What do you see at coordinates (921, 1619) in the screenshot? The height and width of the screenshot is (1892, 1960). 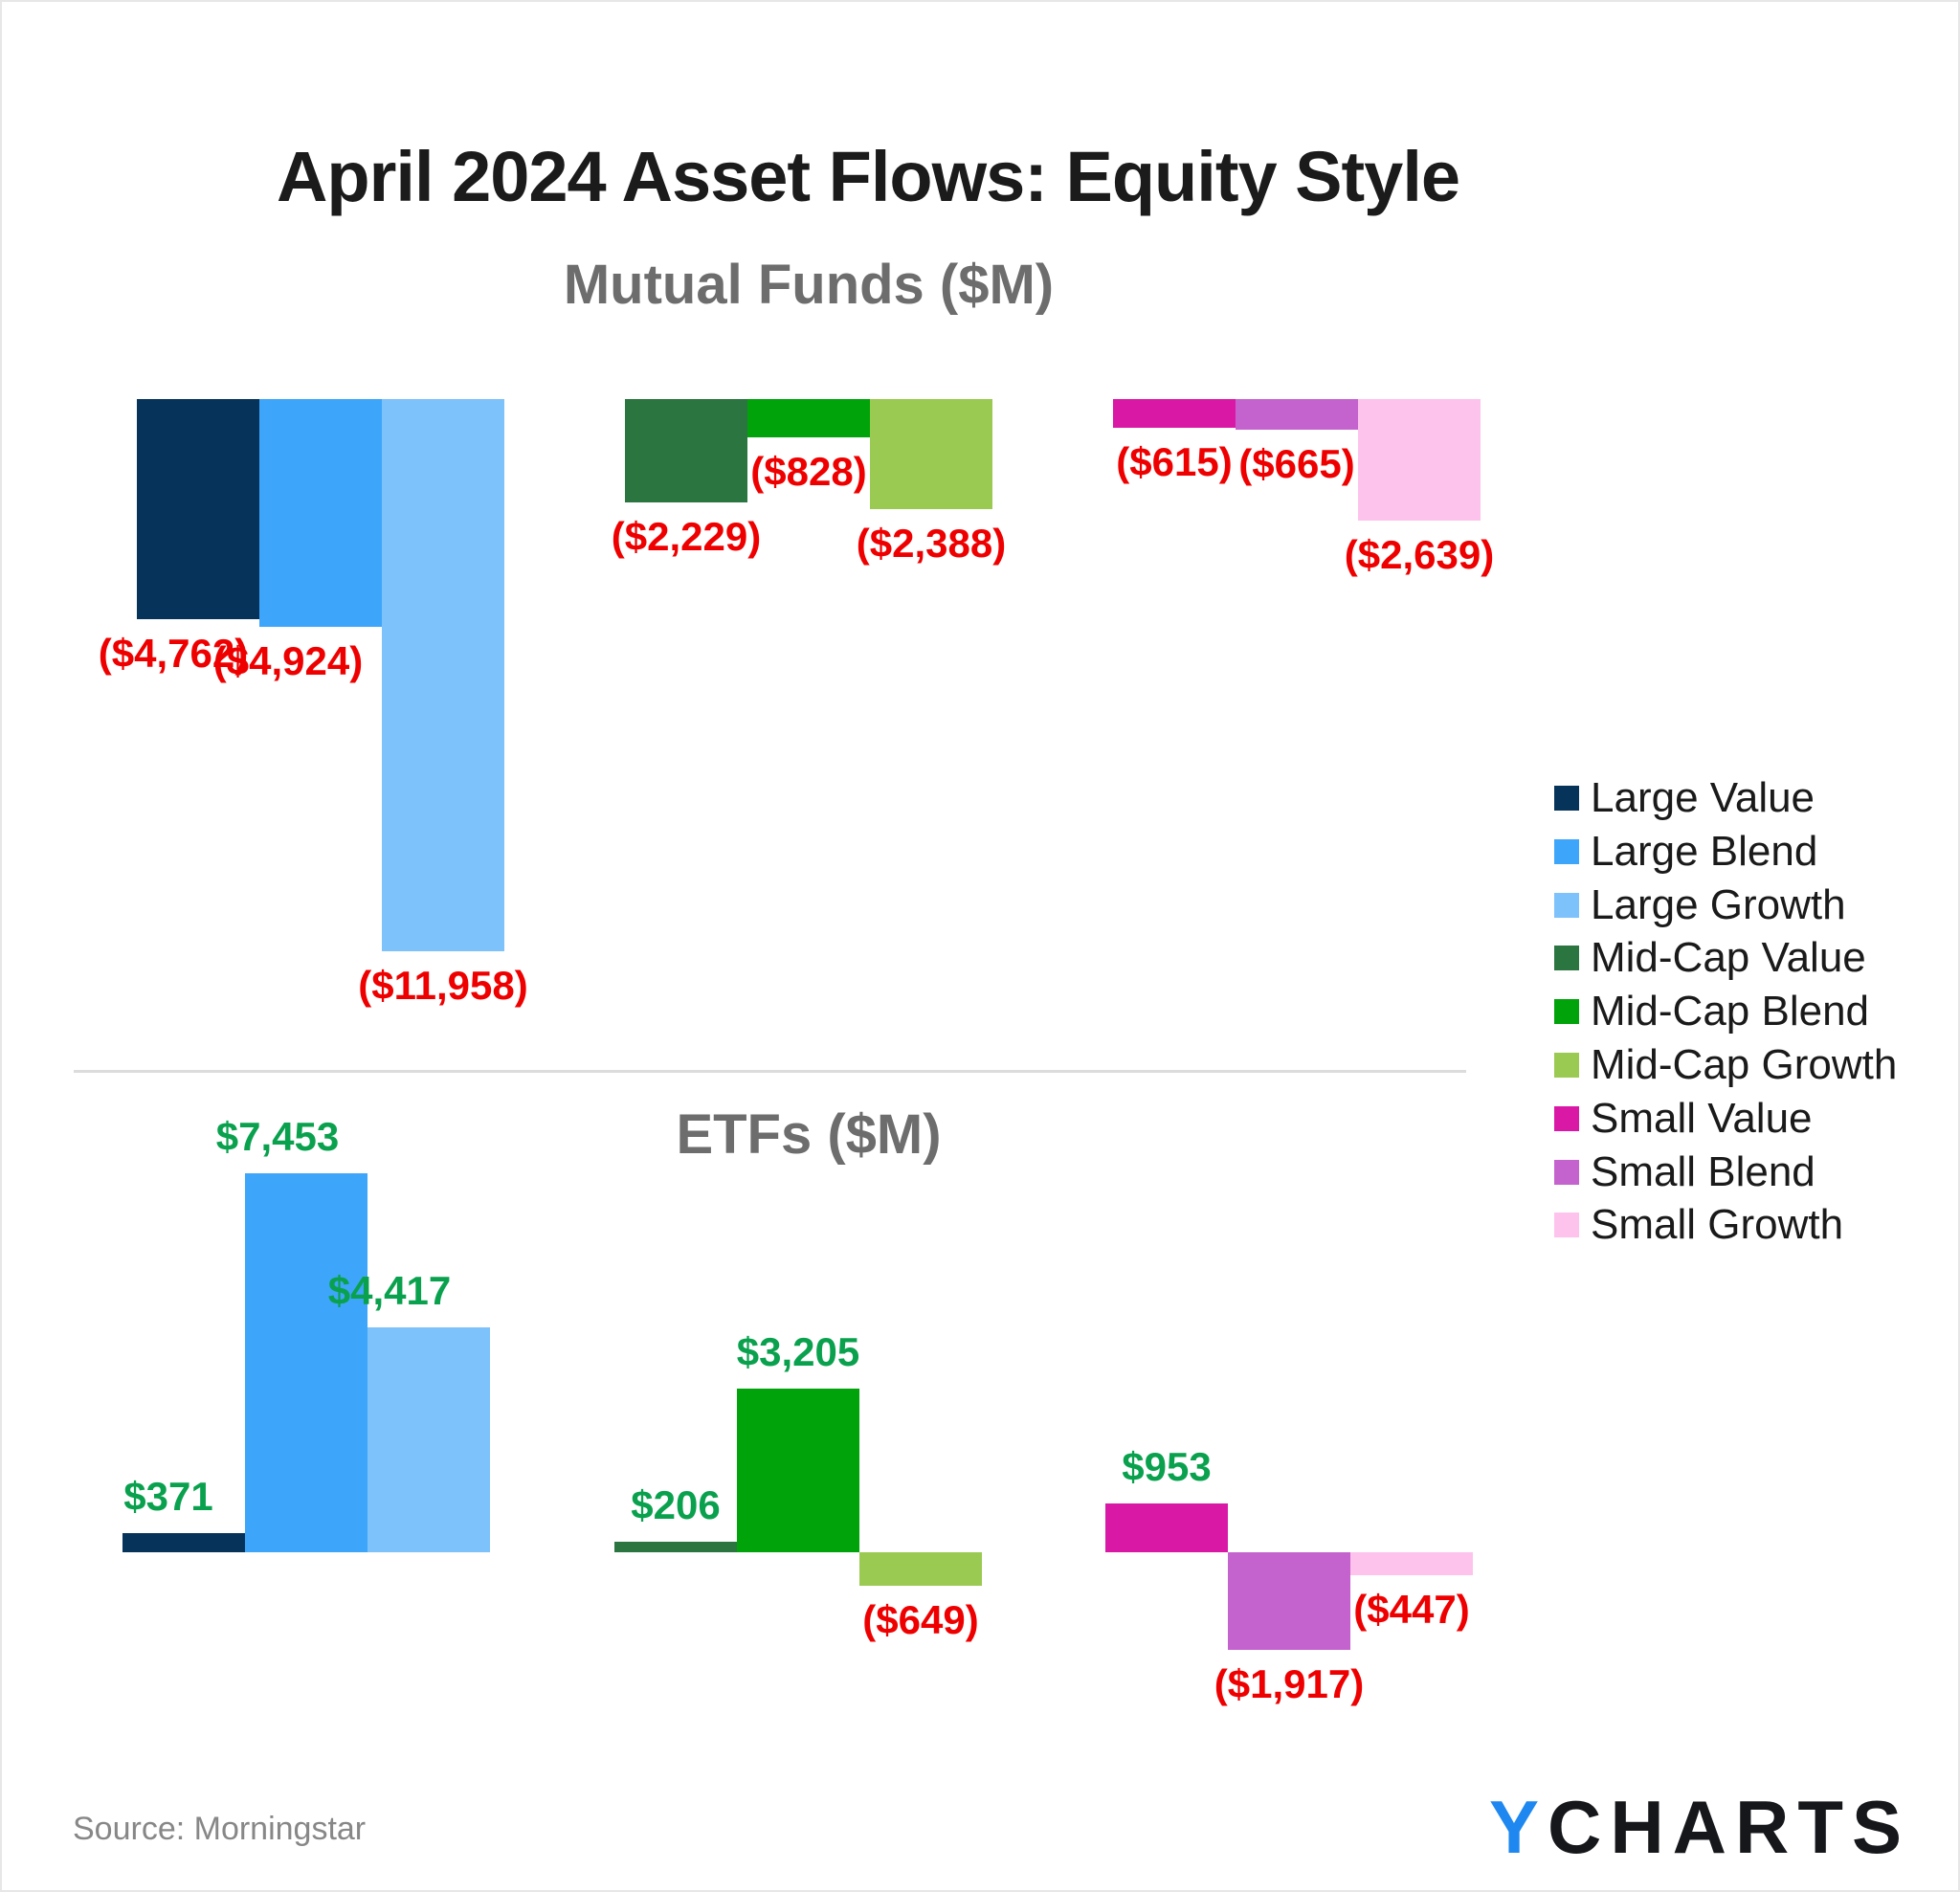 I see `value-label-mid-cap-growth: ($649)` at bounding box center [921, 1619].